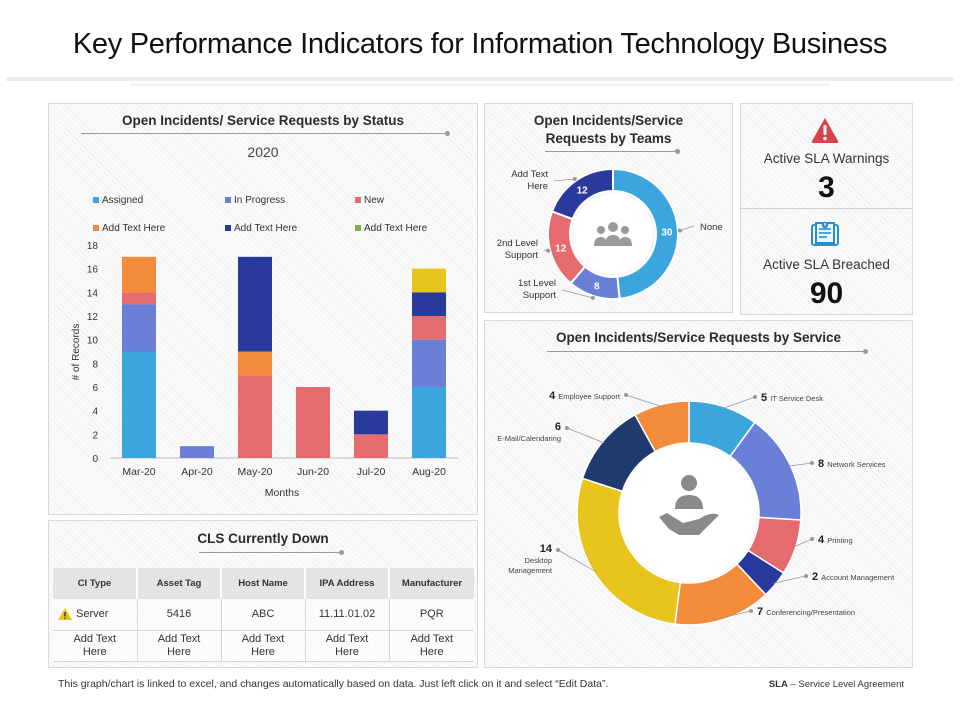 This screenshot has height=720, width=960. I want to click on team-label-line: Add Text, so click(529, 174).